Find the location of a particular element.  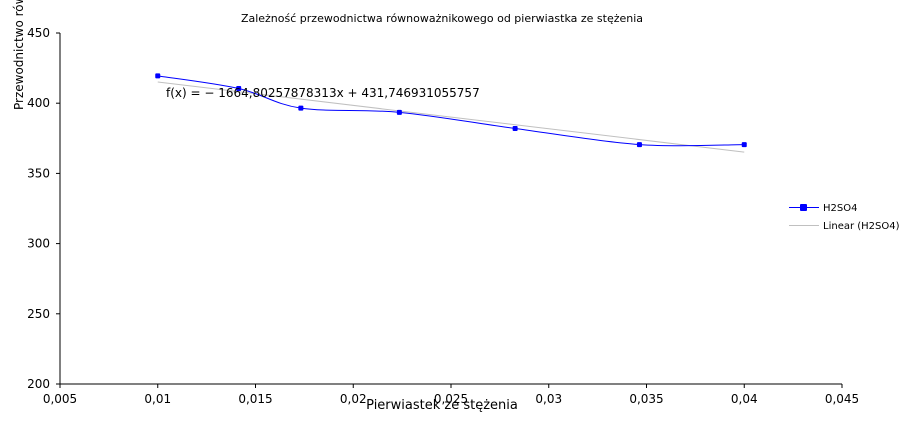

x-tick-label: 0,005 is located at coordinates (60, 399).